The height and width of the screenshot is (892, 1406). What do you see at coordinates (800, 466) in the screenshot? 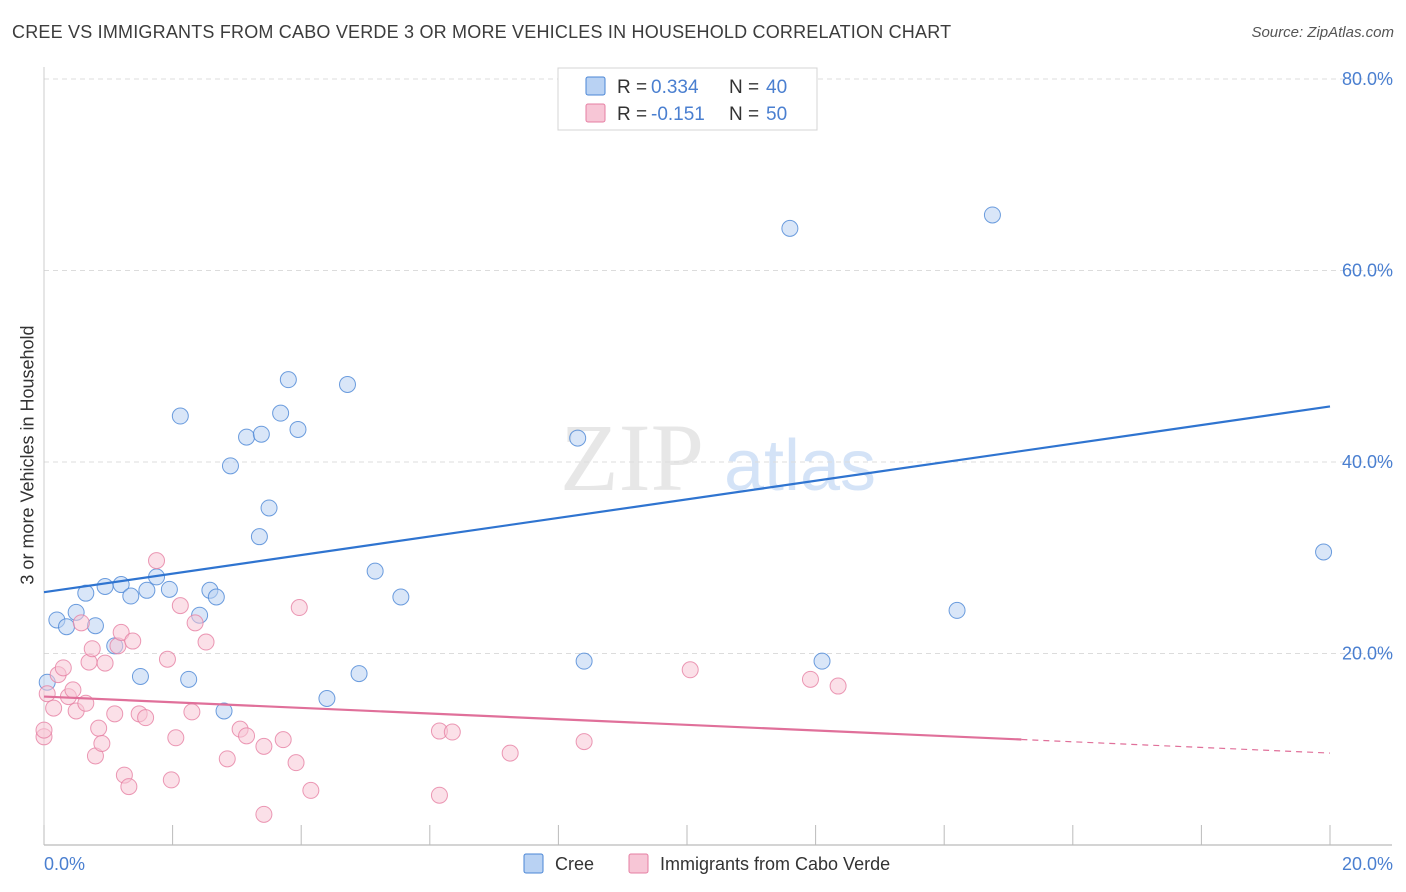
I see `watermark-atlas: atlas` at bounding box center [800, 466].